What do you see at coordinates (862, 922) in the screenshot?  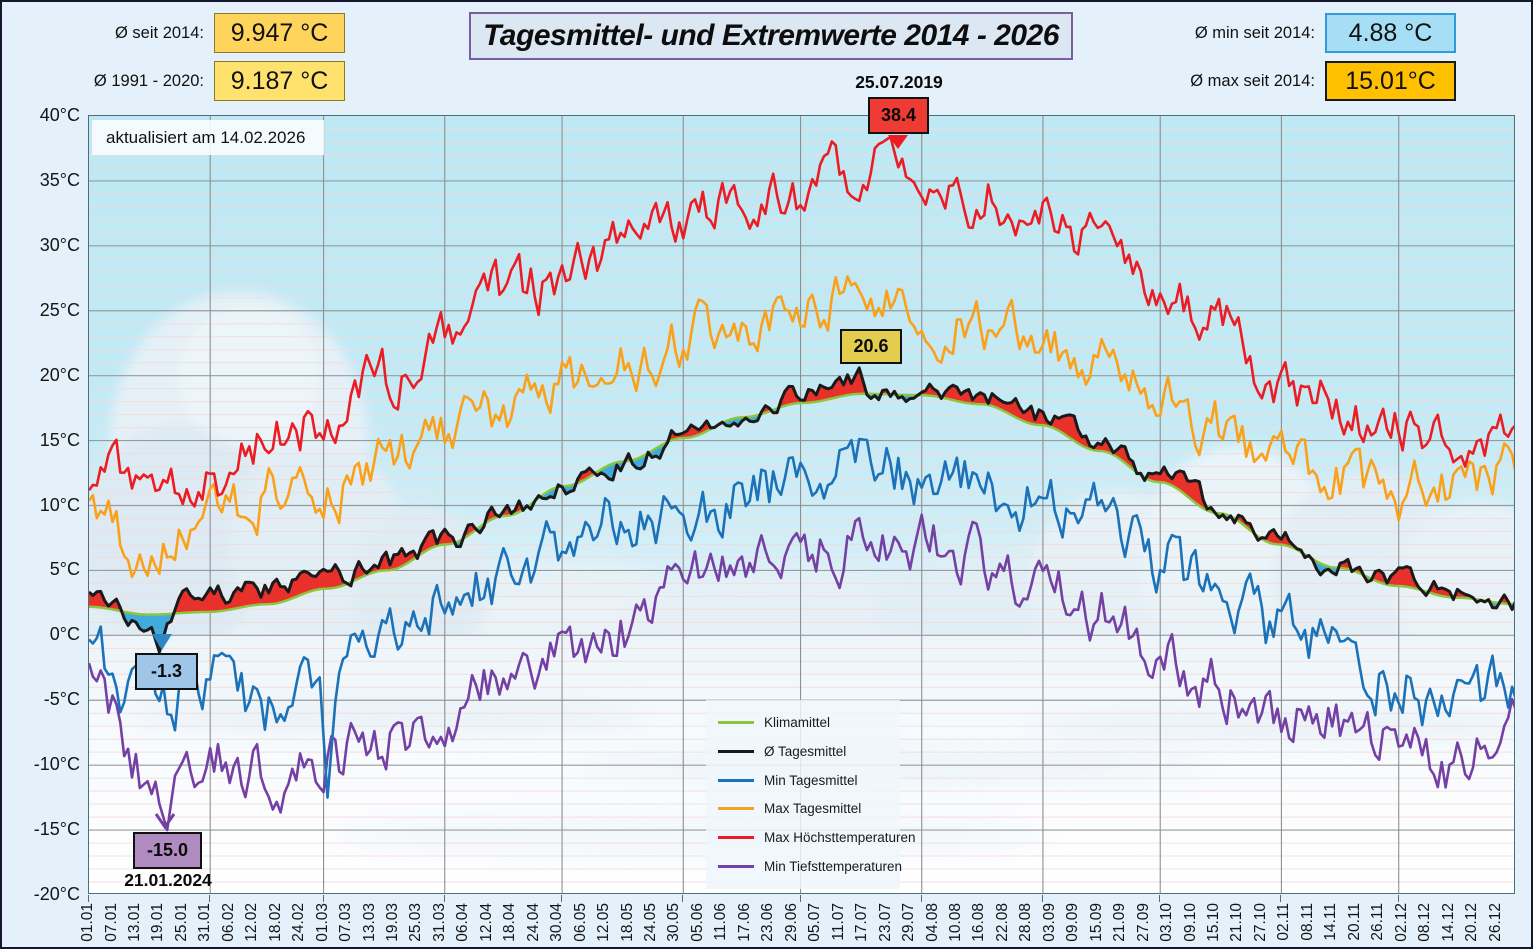 I see `x-tick-label: 17.07` at bounding box center [862, 922].